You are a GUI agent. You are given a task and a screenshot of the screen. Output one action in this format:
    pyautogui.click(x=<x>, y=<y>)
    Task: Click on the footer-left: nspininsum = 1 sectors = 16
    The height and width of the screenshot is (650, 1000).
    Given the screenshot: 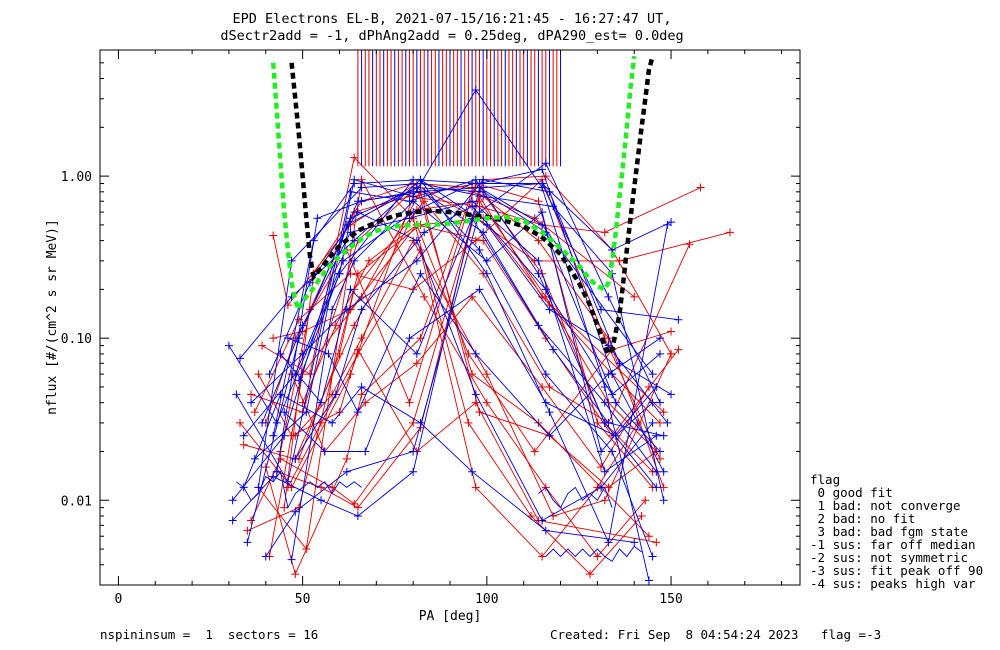 What is the action you would take?
    pyautogui.click(x=209, y=634)
    